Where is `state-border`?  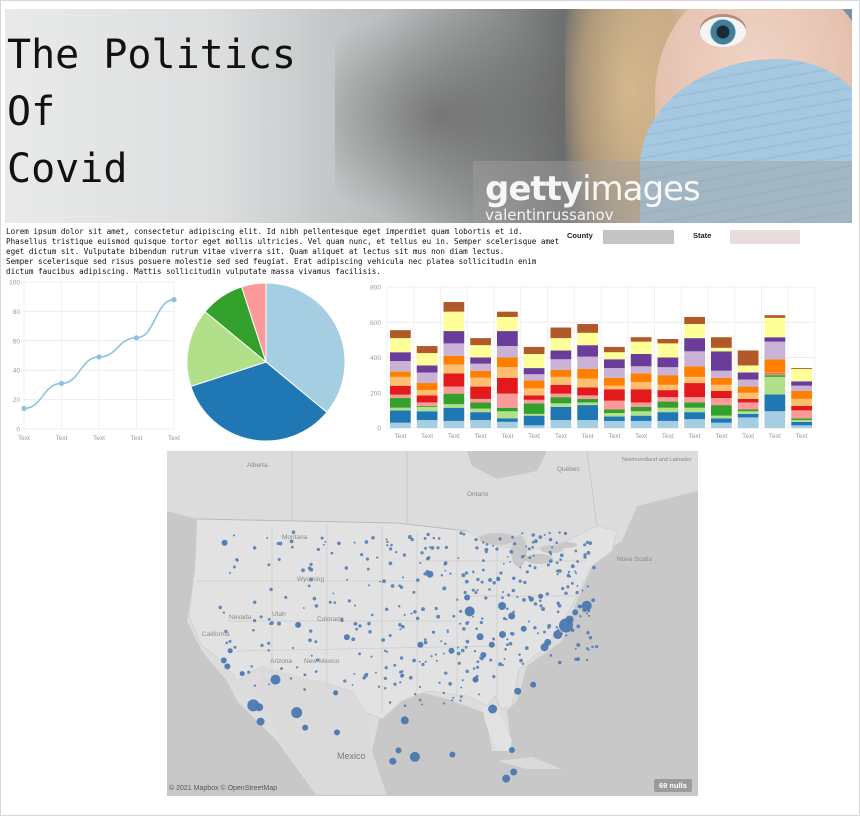
state-border is located at coordinates (367, 648).